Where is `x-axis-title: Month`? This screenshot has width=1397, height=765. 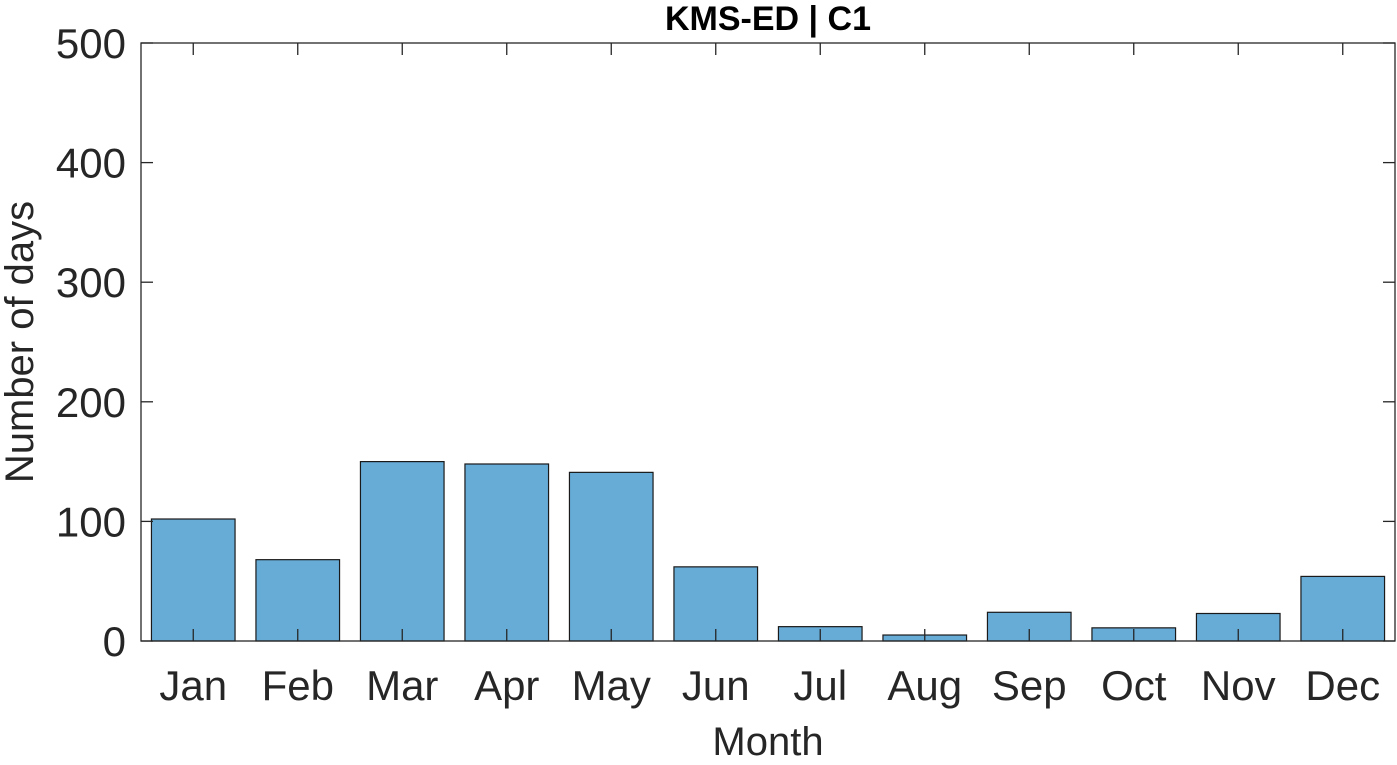
x-axis-title: Month is located at coordinates (767, 740).